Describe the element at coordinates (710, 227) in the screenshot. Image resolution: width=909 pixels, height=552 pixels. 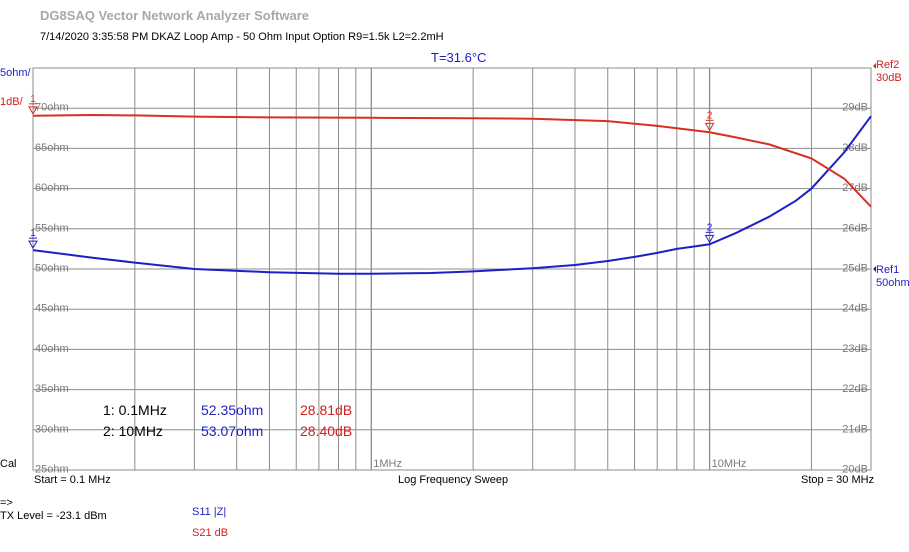
I see `marker-2-s11-number: 2` at that location.